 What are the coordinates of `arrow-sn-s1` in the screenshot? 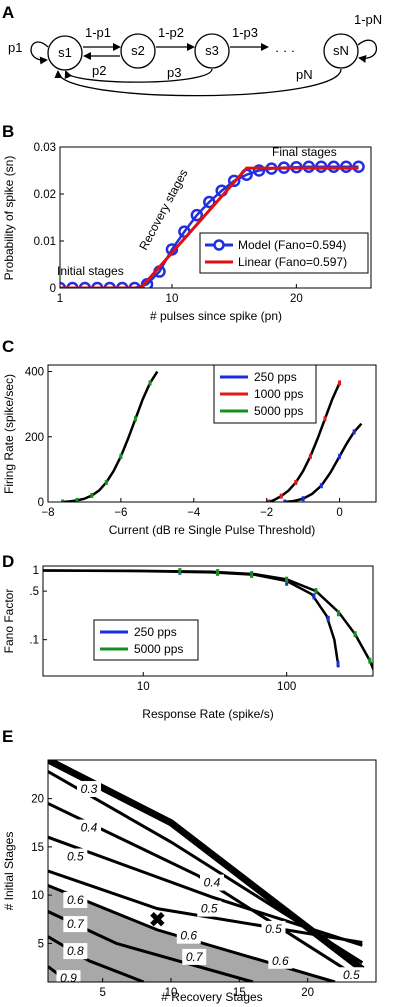 It's located at (198, 82).